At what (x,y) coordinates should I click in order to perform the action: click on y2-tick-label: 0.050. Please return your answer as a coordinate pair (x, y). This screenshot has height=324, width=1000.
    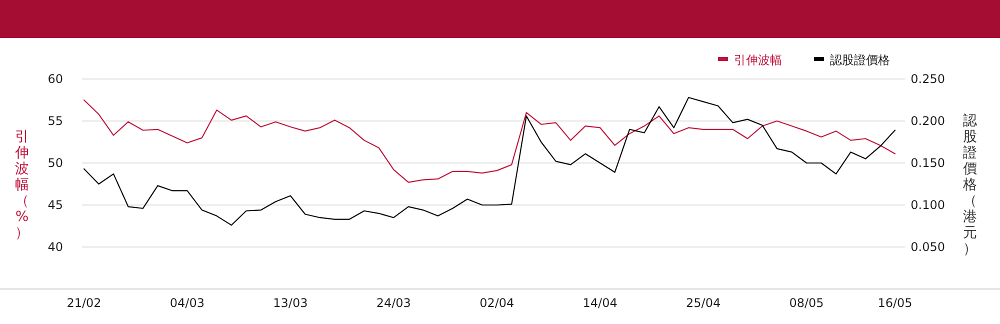
    Looking at the image, I should click on (927, 247).